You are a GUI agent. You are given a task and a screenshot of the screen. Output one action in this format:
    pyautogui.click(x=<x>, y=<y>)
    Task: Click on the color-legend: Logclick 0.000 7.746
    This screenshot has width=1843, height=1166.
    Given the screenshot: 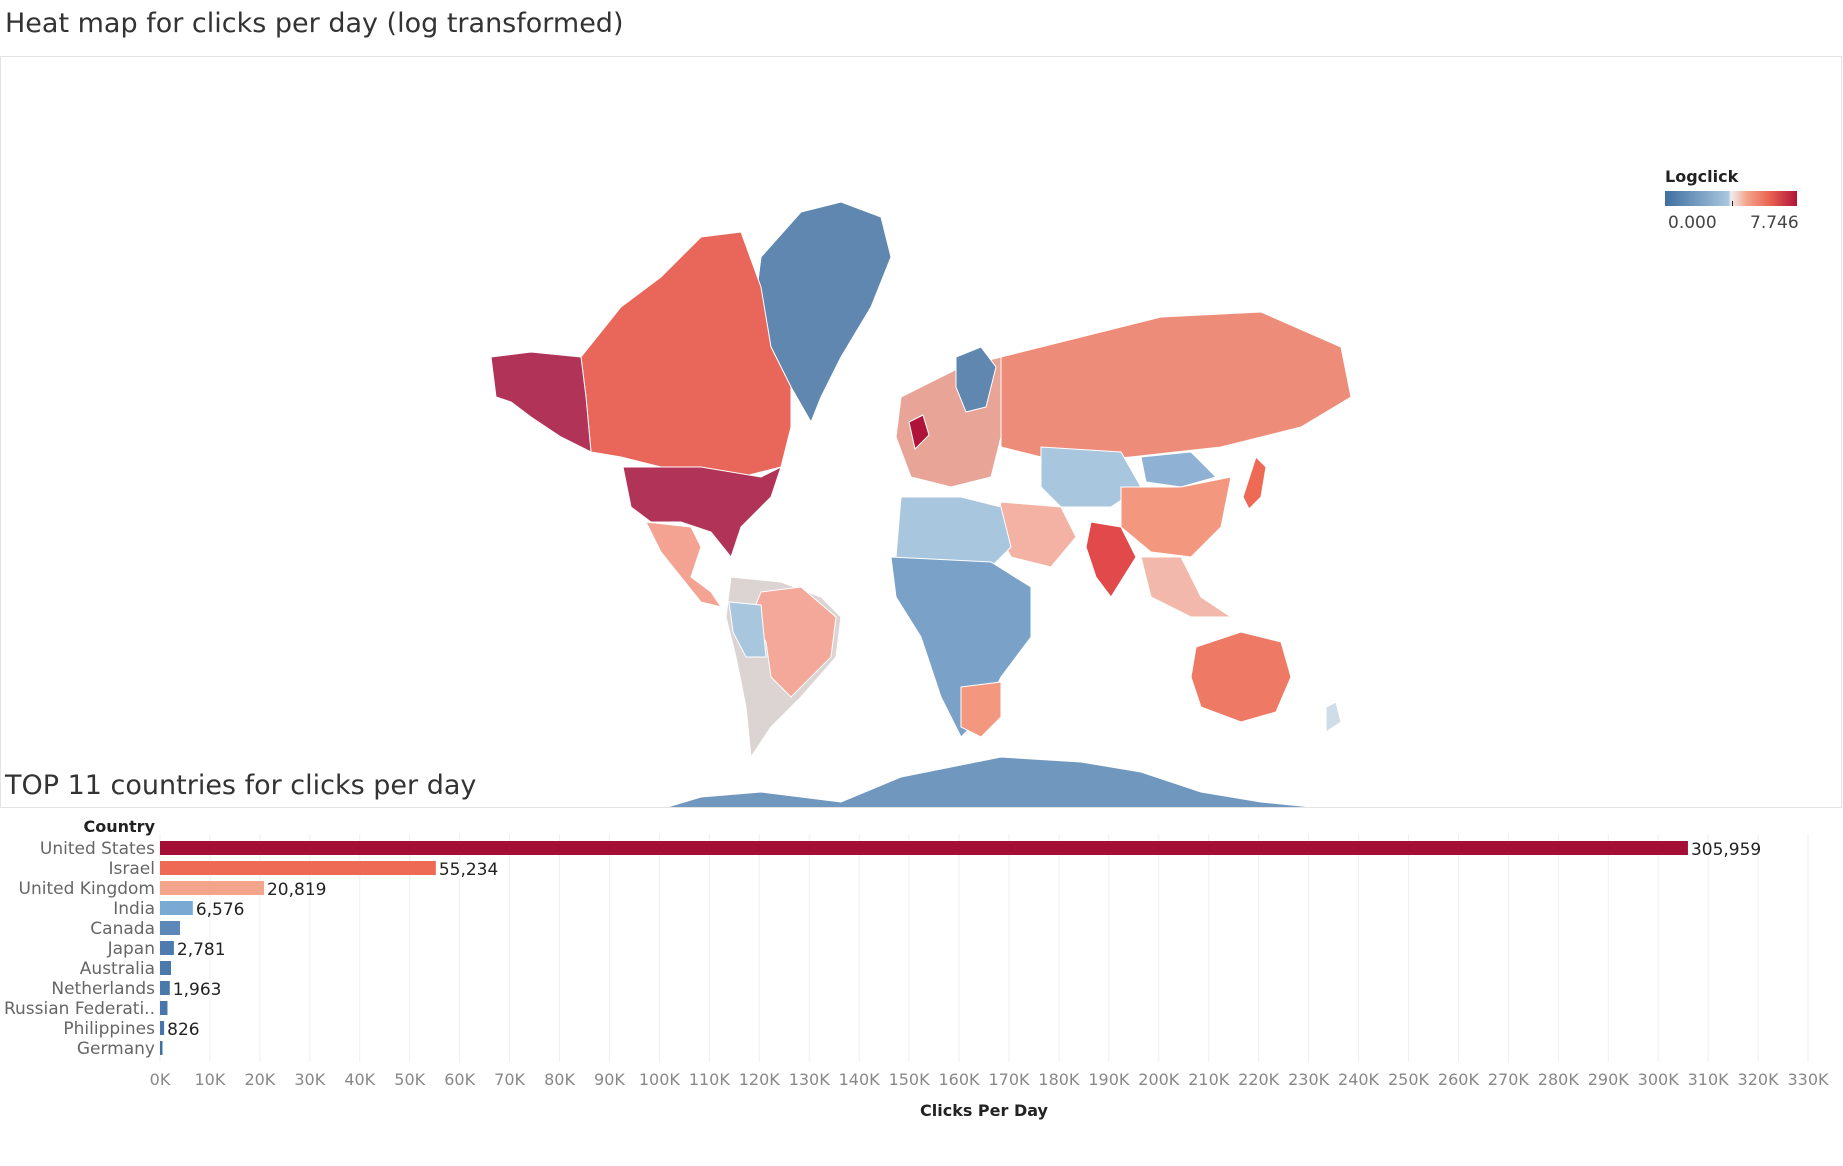 What is the action you would take?
    pyautogui.click(x=1745, y=200)
    